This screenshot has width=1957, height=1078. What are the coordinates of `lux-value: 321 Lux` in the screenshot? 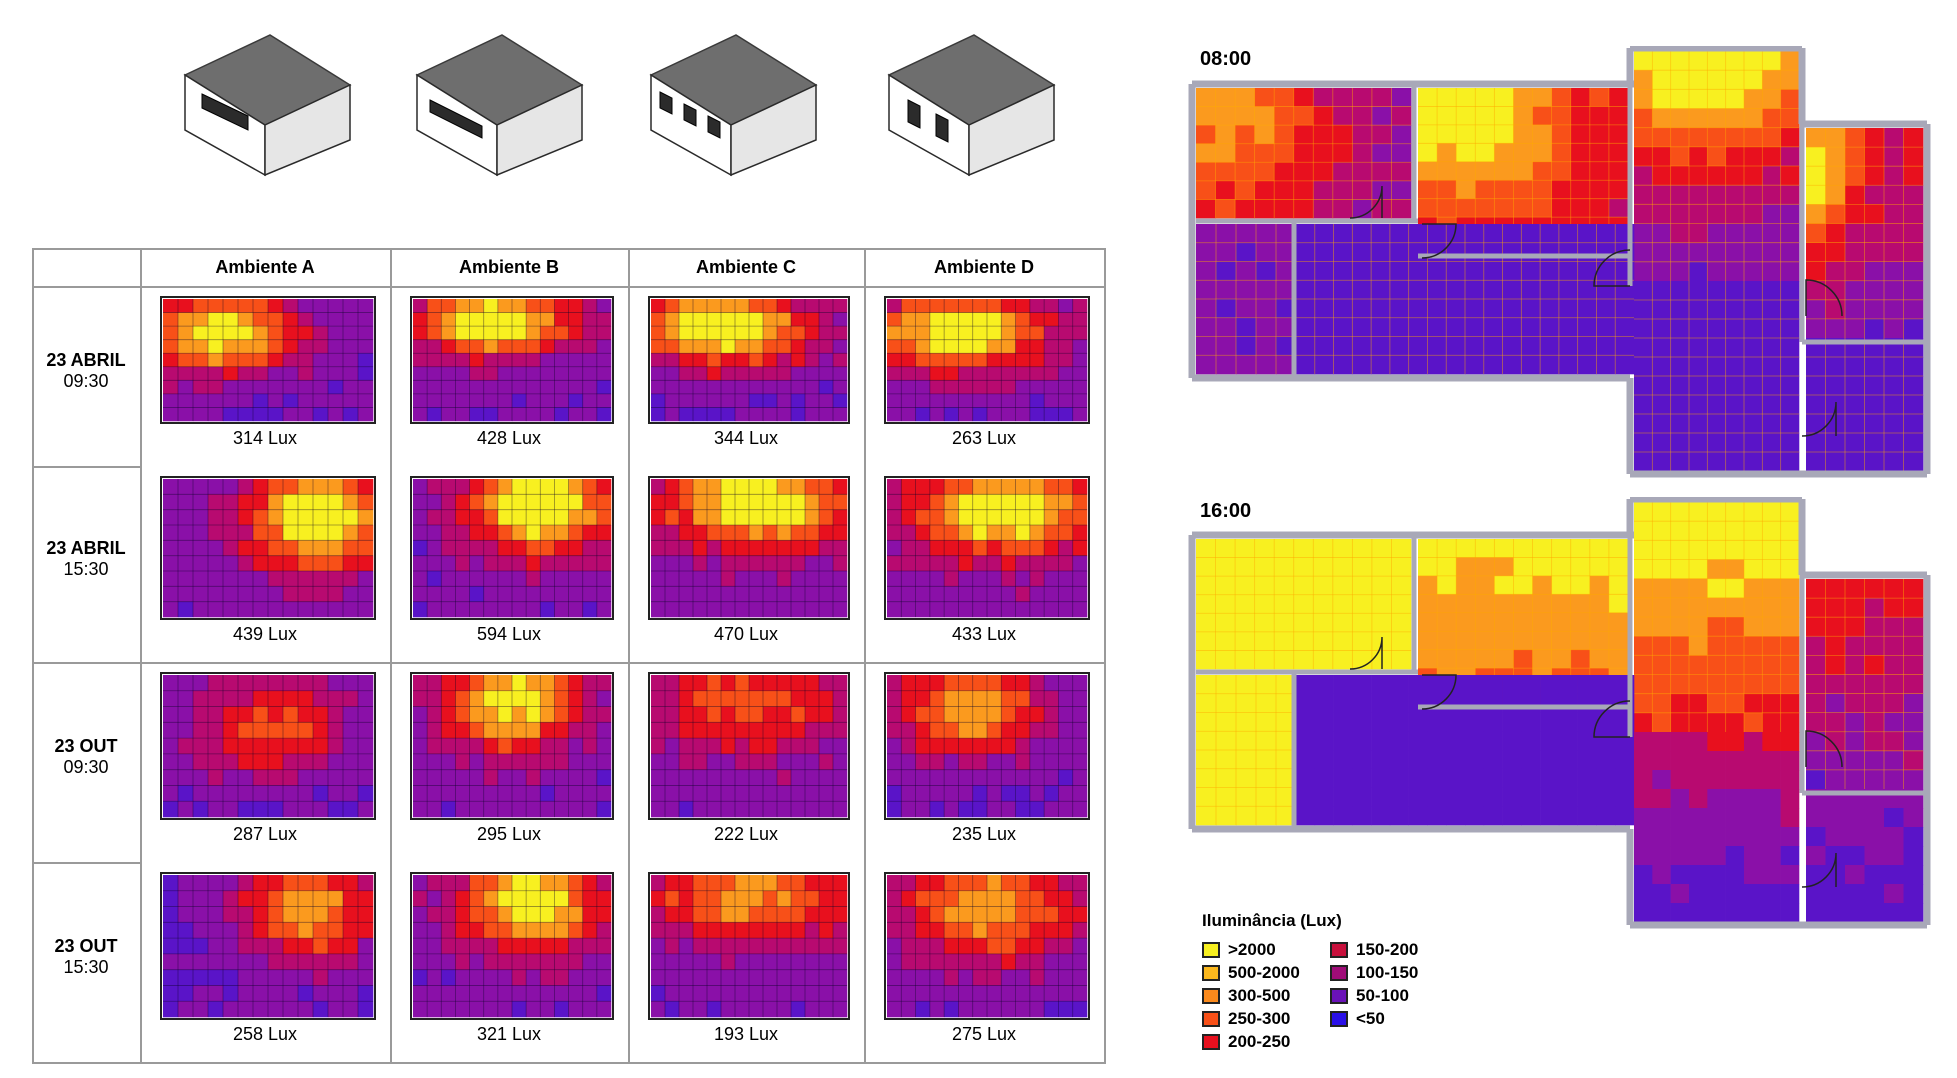 It's located at (509, 1034).